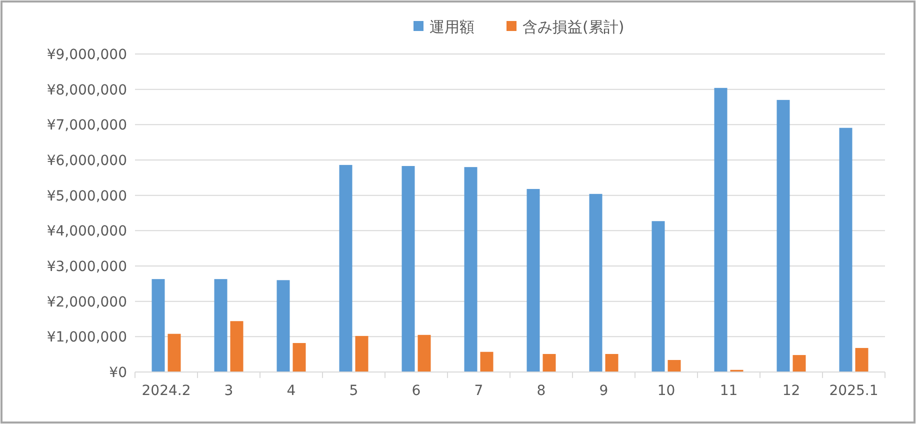 Image resolution: width=916 pixels, height=424 pixels. Describe the element at coordinates (86, 302) in the screenshot. I see `y-tick-label: ¥2,000,000` at that location.